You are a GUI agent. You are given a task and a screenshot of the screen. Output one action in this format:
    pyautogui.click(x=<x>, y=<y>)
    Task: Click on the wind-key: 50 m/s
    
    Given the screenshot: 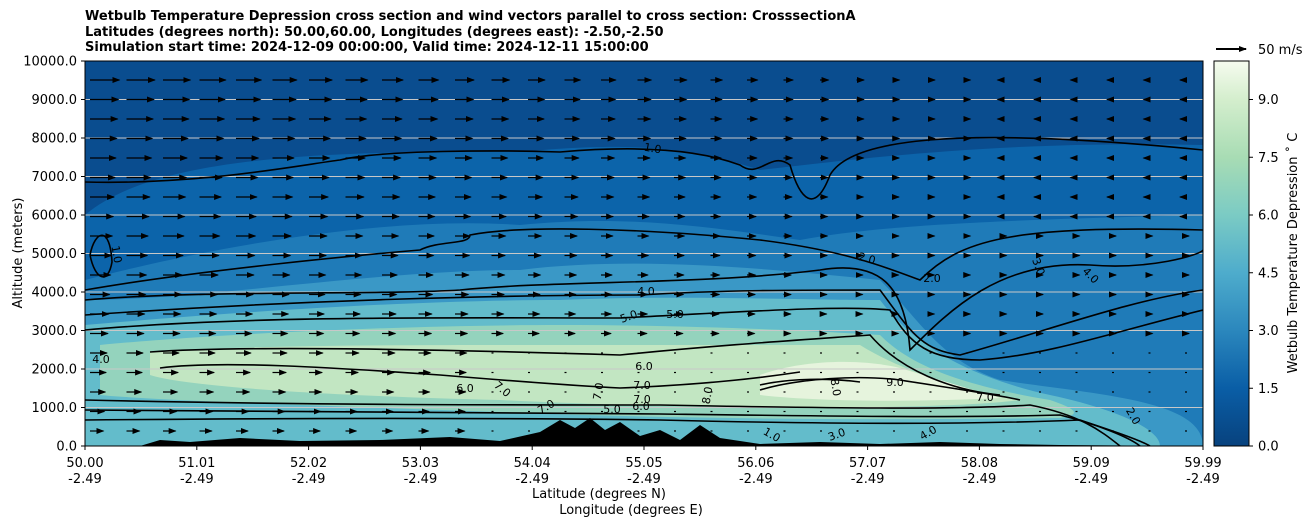 What is the action you would take?
    pyautogui.click(x=1259, y=50)
    